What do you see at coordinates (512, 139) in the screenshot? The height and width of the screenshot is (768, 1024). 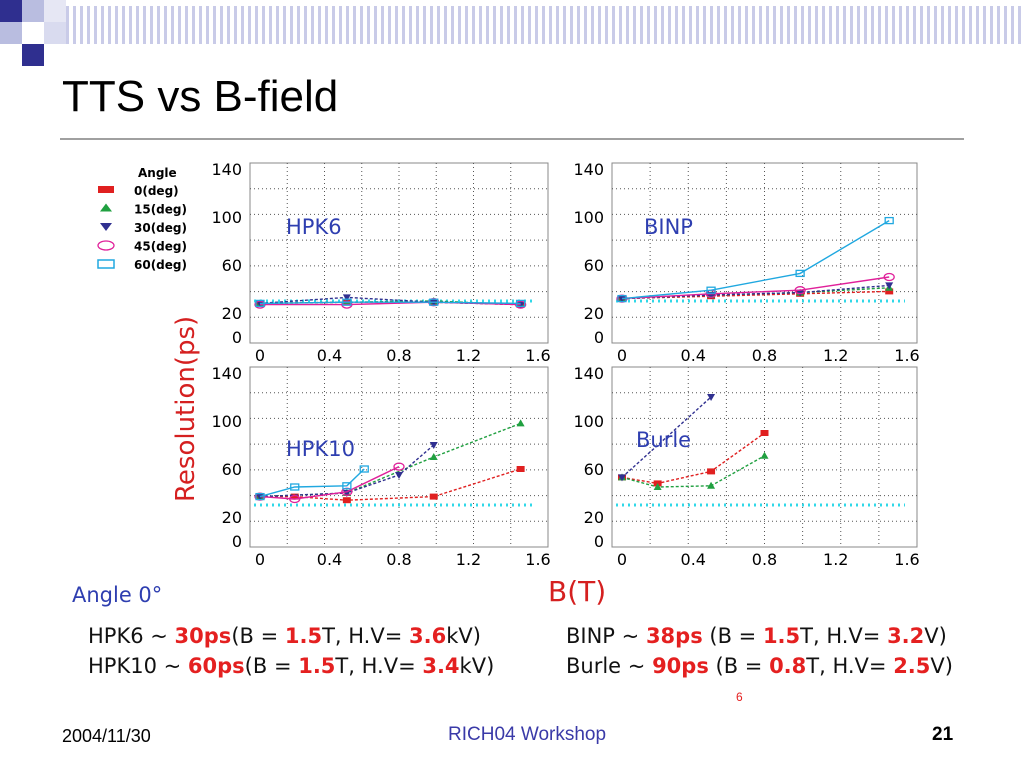 I see `title-rule` at bounding box center [512, 139].